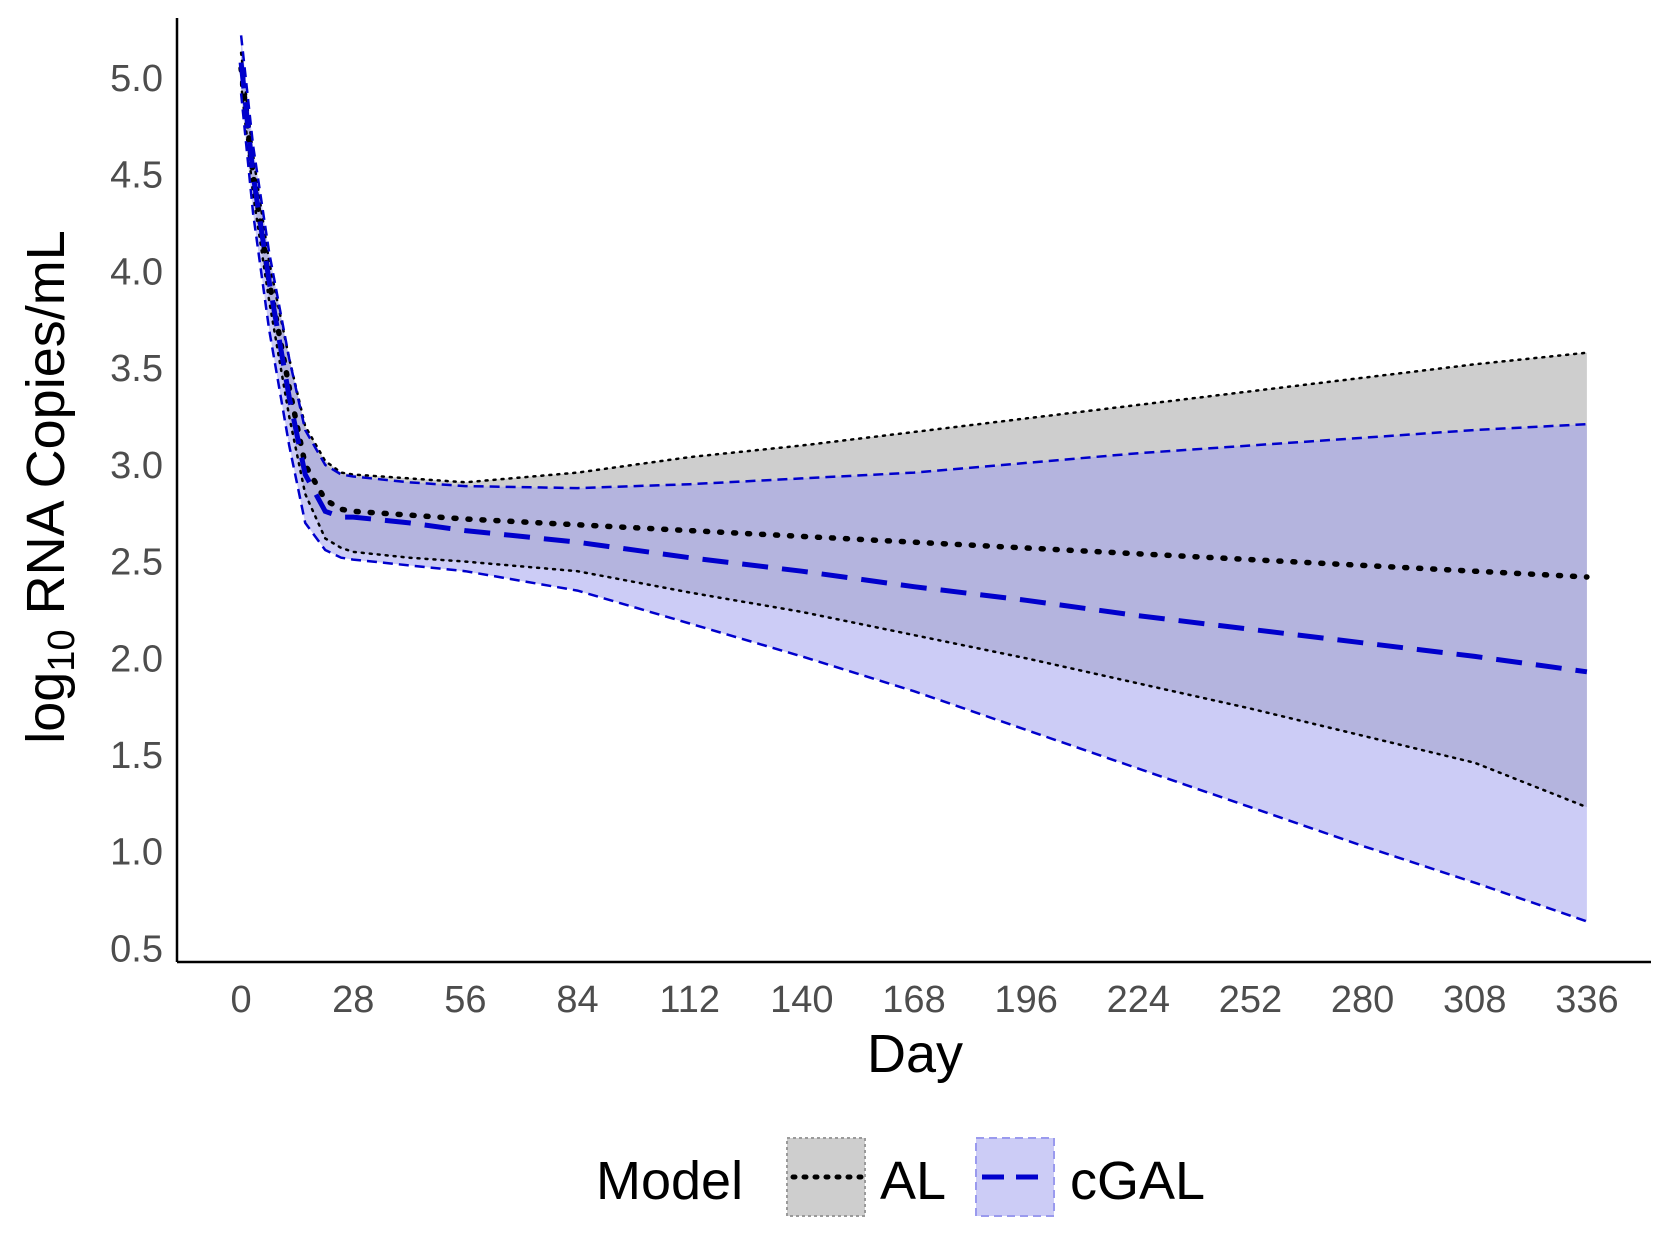  I want to click on x-tick-label: 168, so click(913, 1000).